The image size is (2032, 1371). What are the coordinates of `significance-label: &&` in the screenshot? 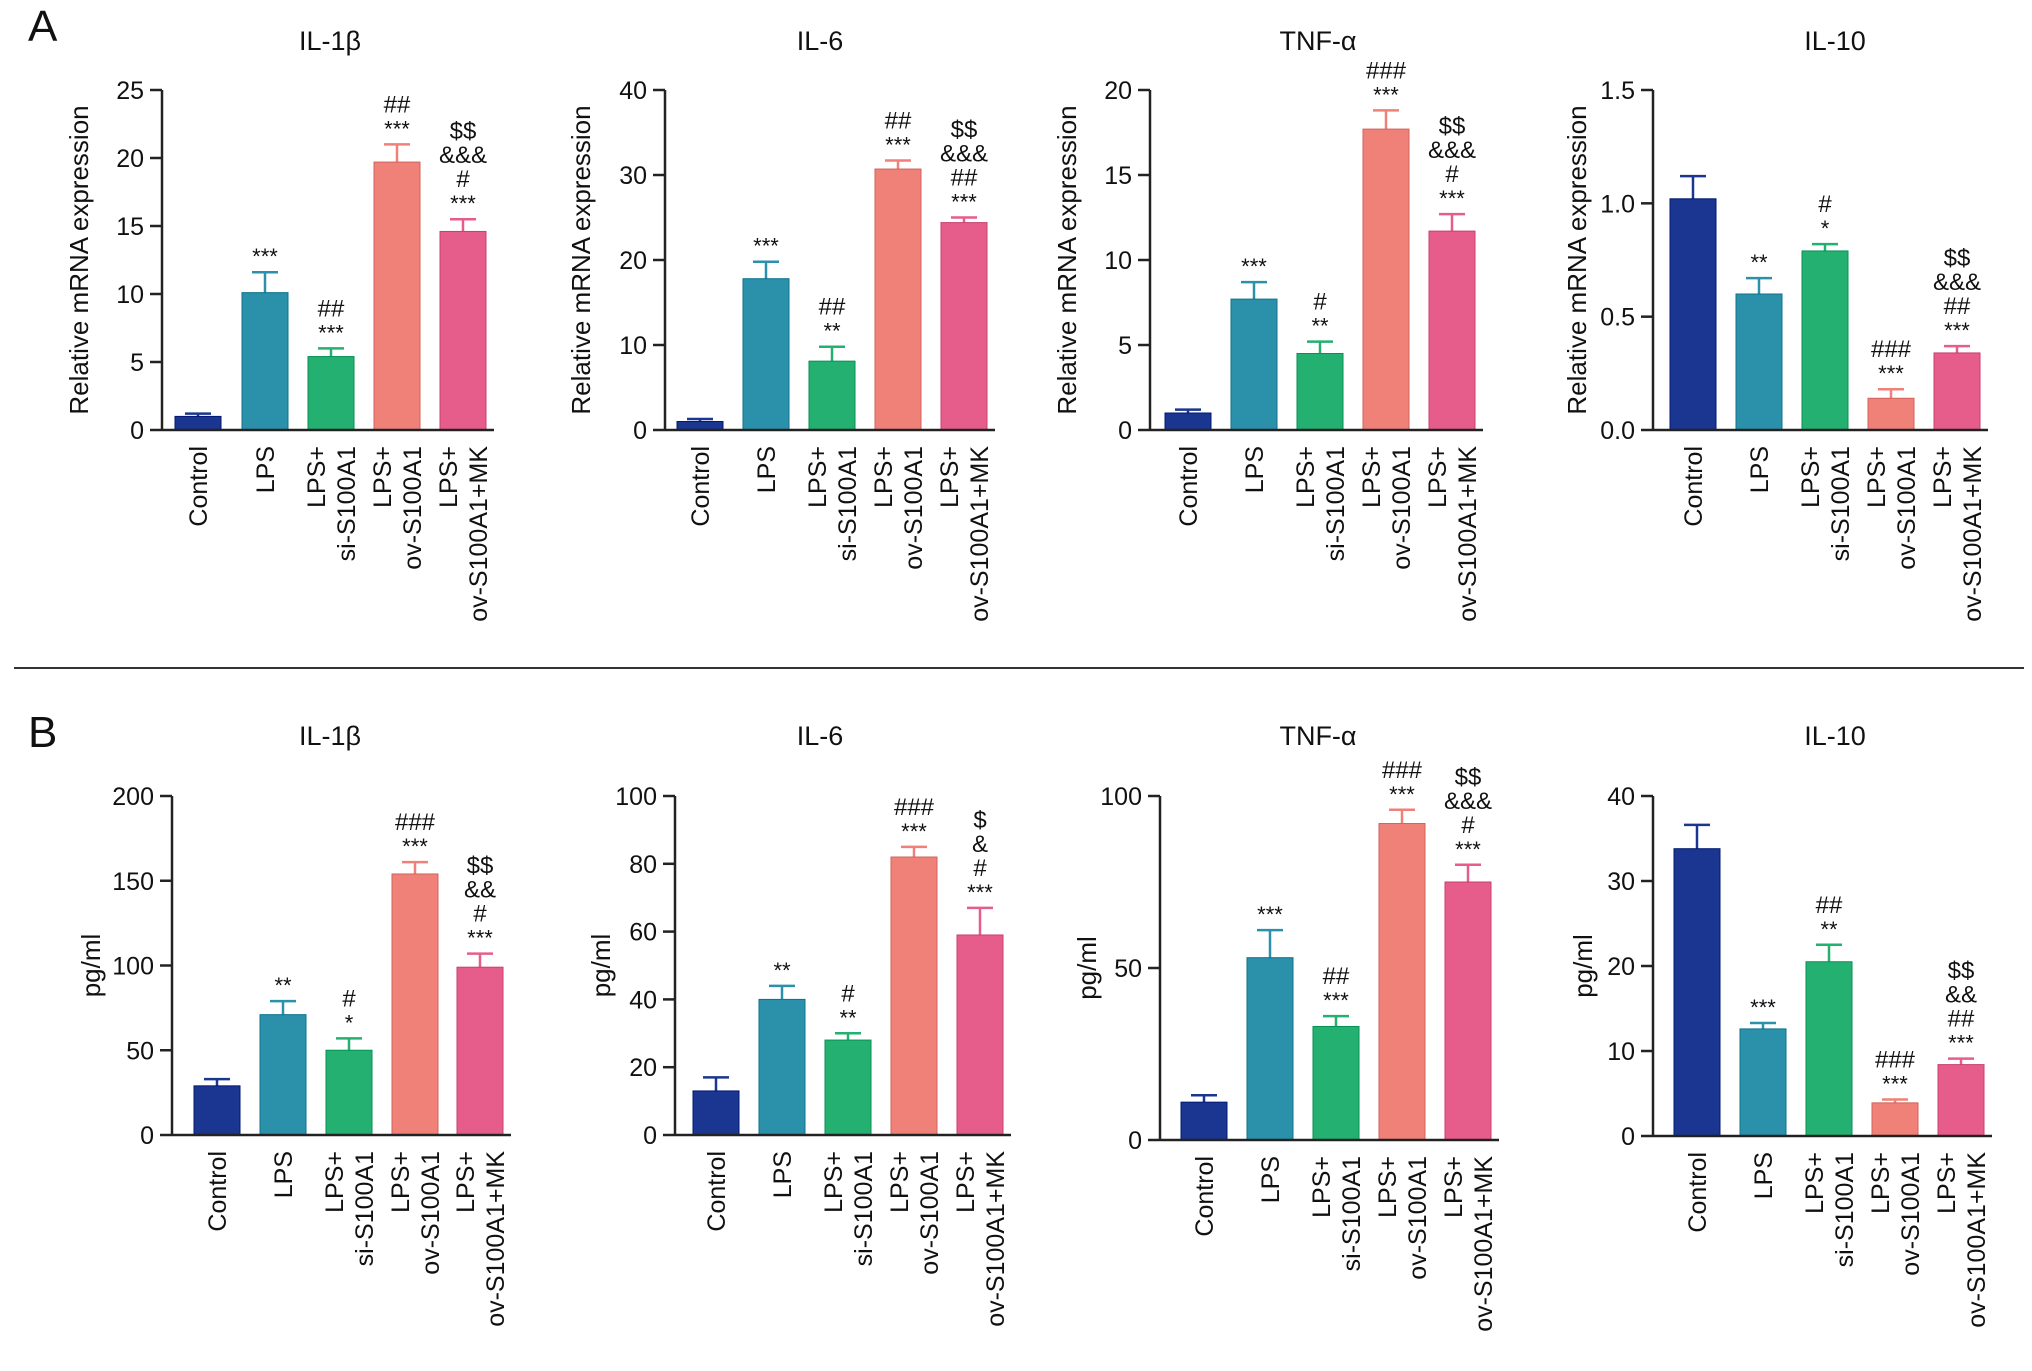 It's located at (480, 890).